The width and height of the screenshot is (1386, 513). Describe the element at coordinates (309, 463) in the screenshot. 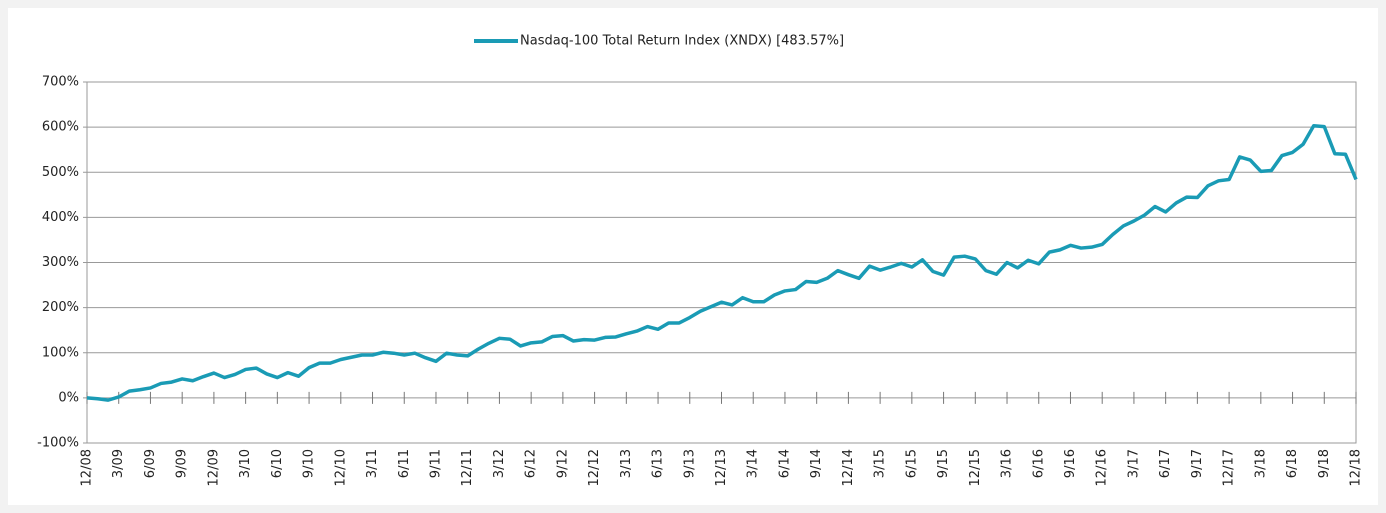

I see `x-tick-label: 9/10` at that location.